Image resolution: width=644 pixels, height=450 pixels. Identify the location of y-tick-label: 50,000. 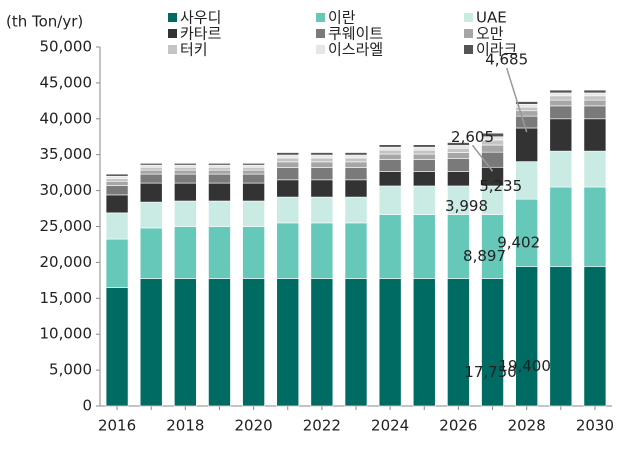
(66, 47).